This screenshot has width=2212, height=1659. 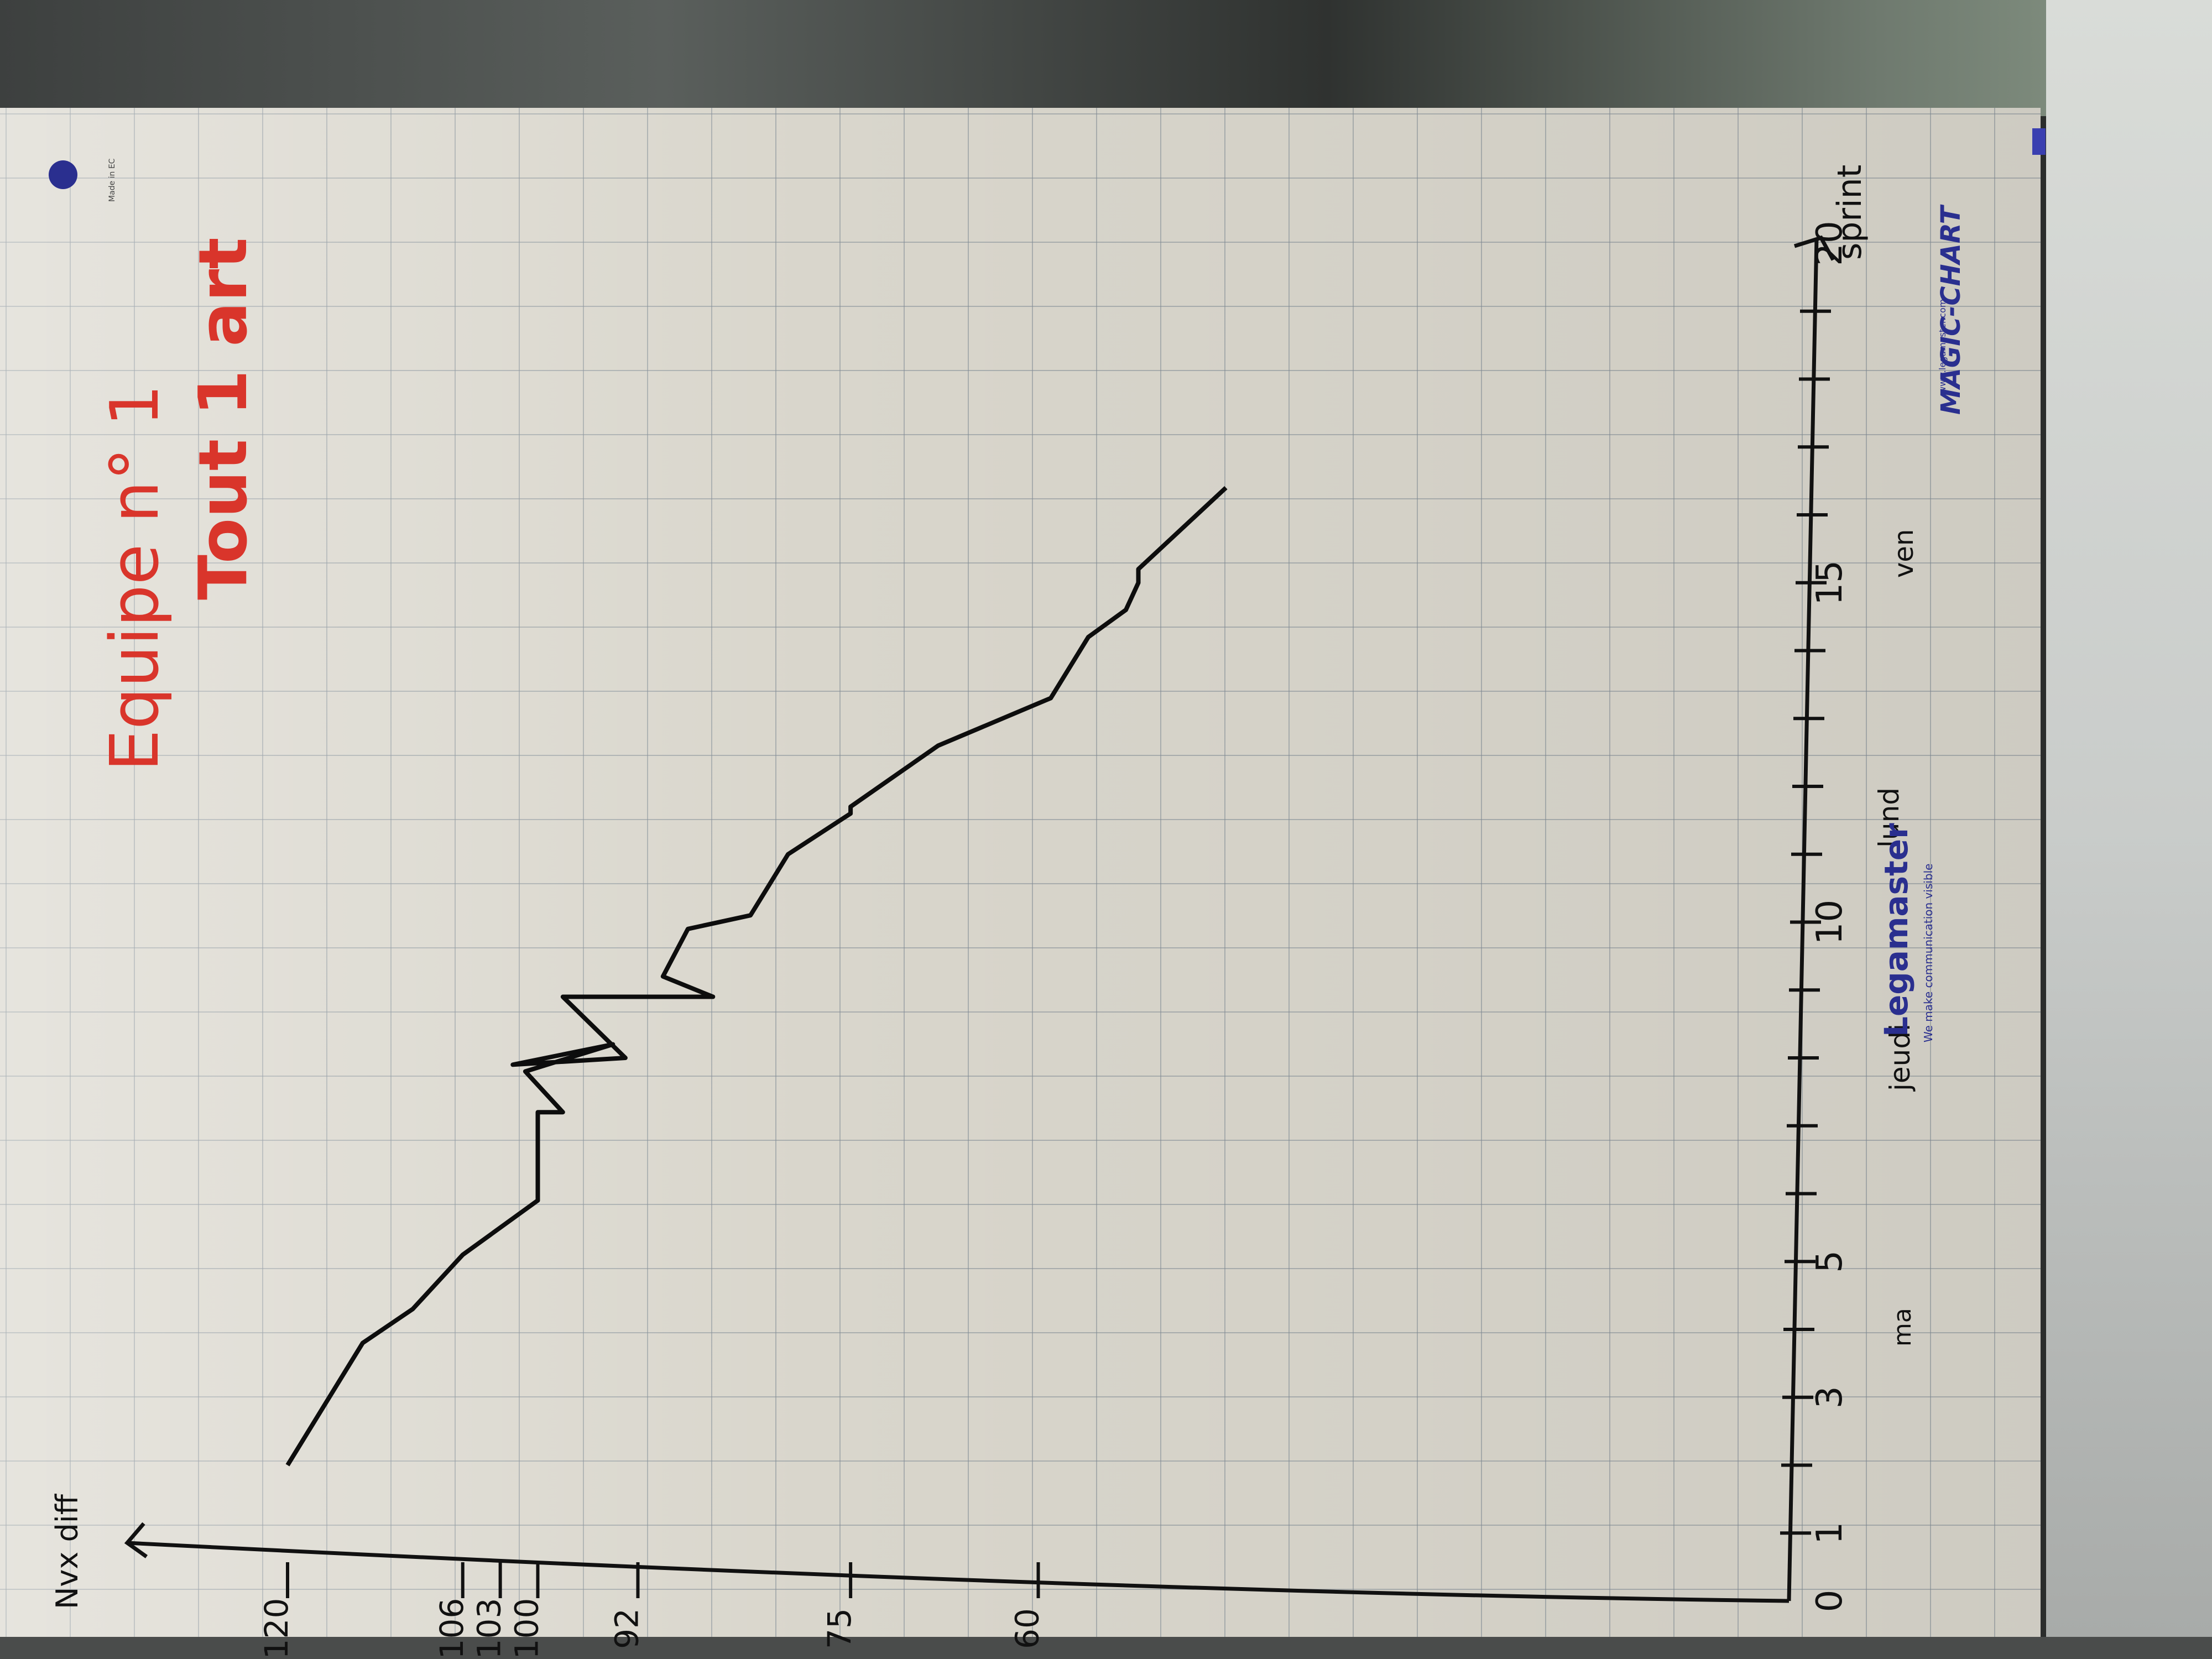 What do you see at coordinates (1028, 1629) in the screenshot?
I see `y-tick-label: 60` at bounding box center [1028, 1629].